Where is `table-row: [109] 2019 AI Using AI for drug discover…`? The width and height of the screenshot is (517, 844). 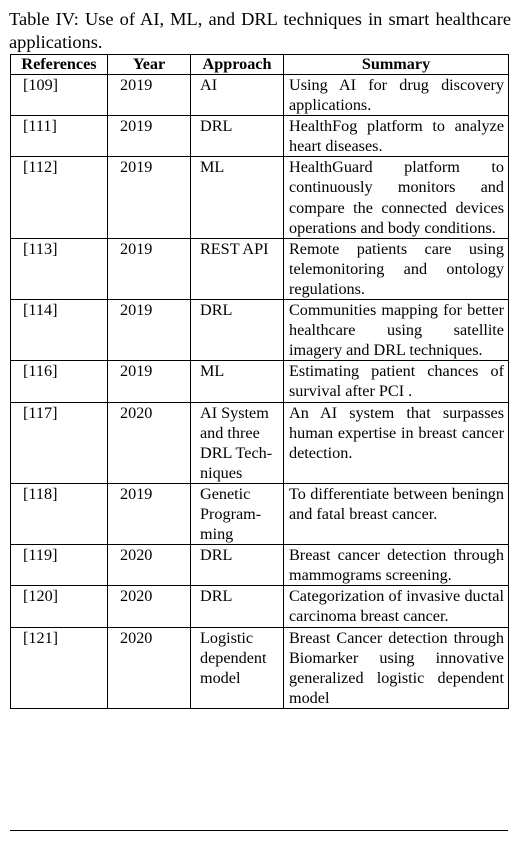 table-row: [109] 2019 AI Using AI for drug discover… is located at coordinates (259, 95).